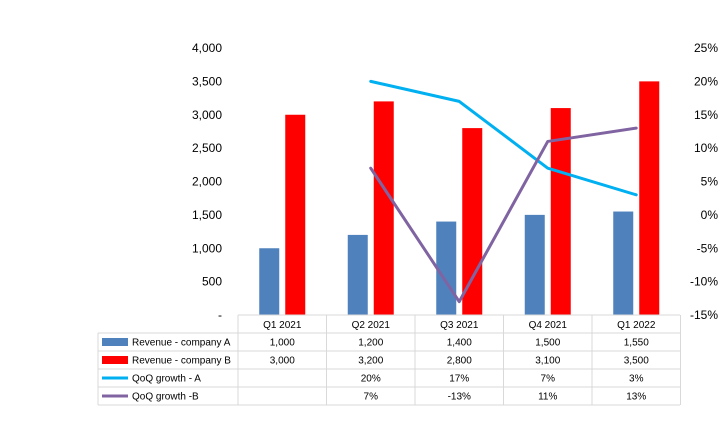 This screenshot has height=438, width=728. Describe the element at coordinates (207, 48) in the screenshot. I see `left-axis-tick-label: 4,000` at that location.